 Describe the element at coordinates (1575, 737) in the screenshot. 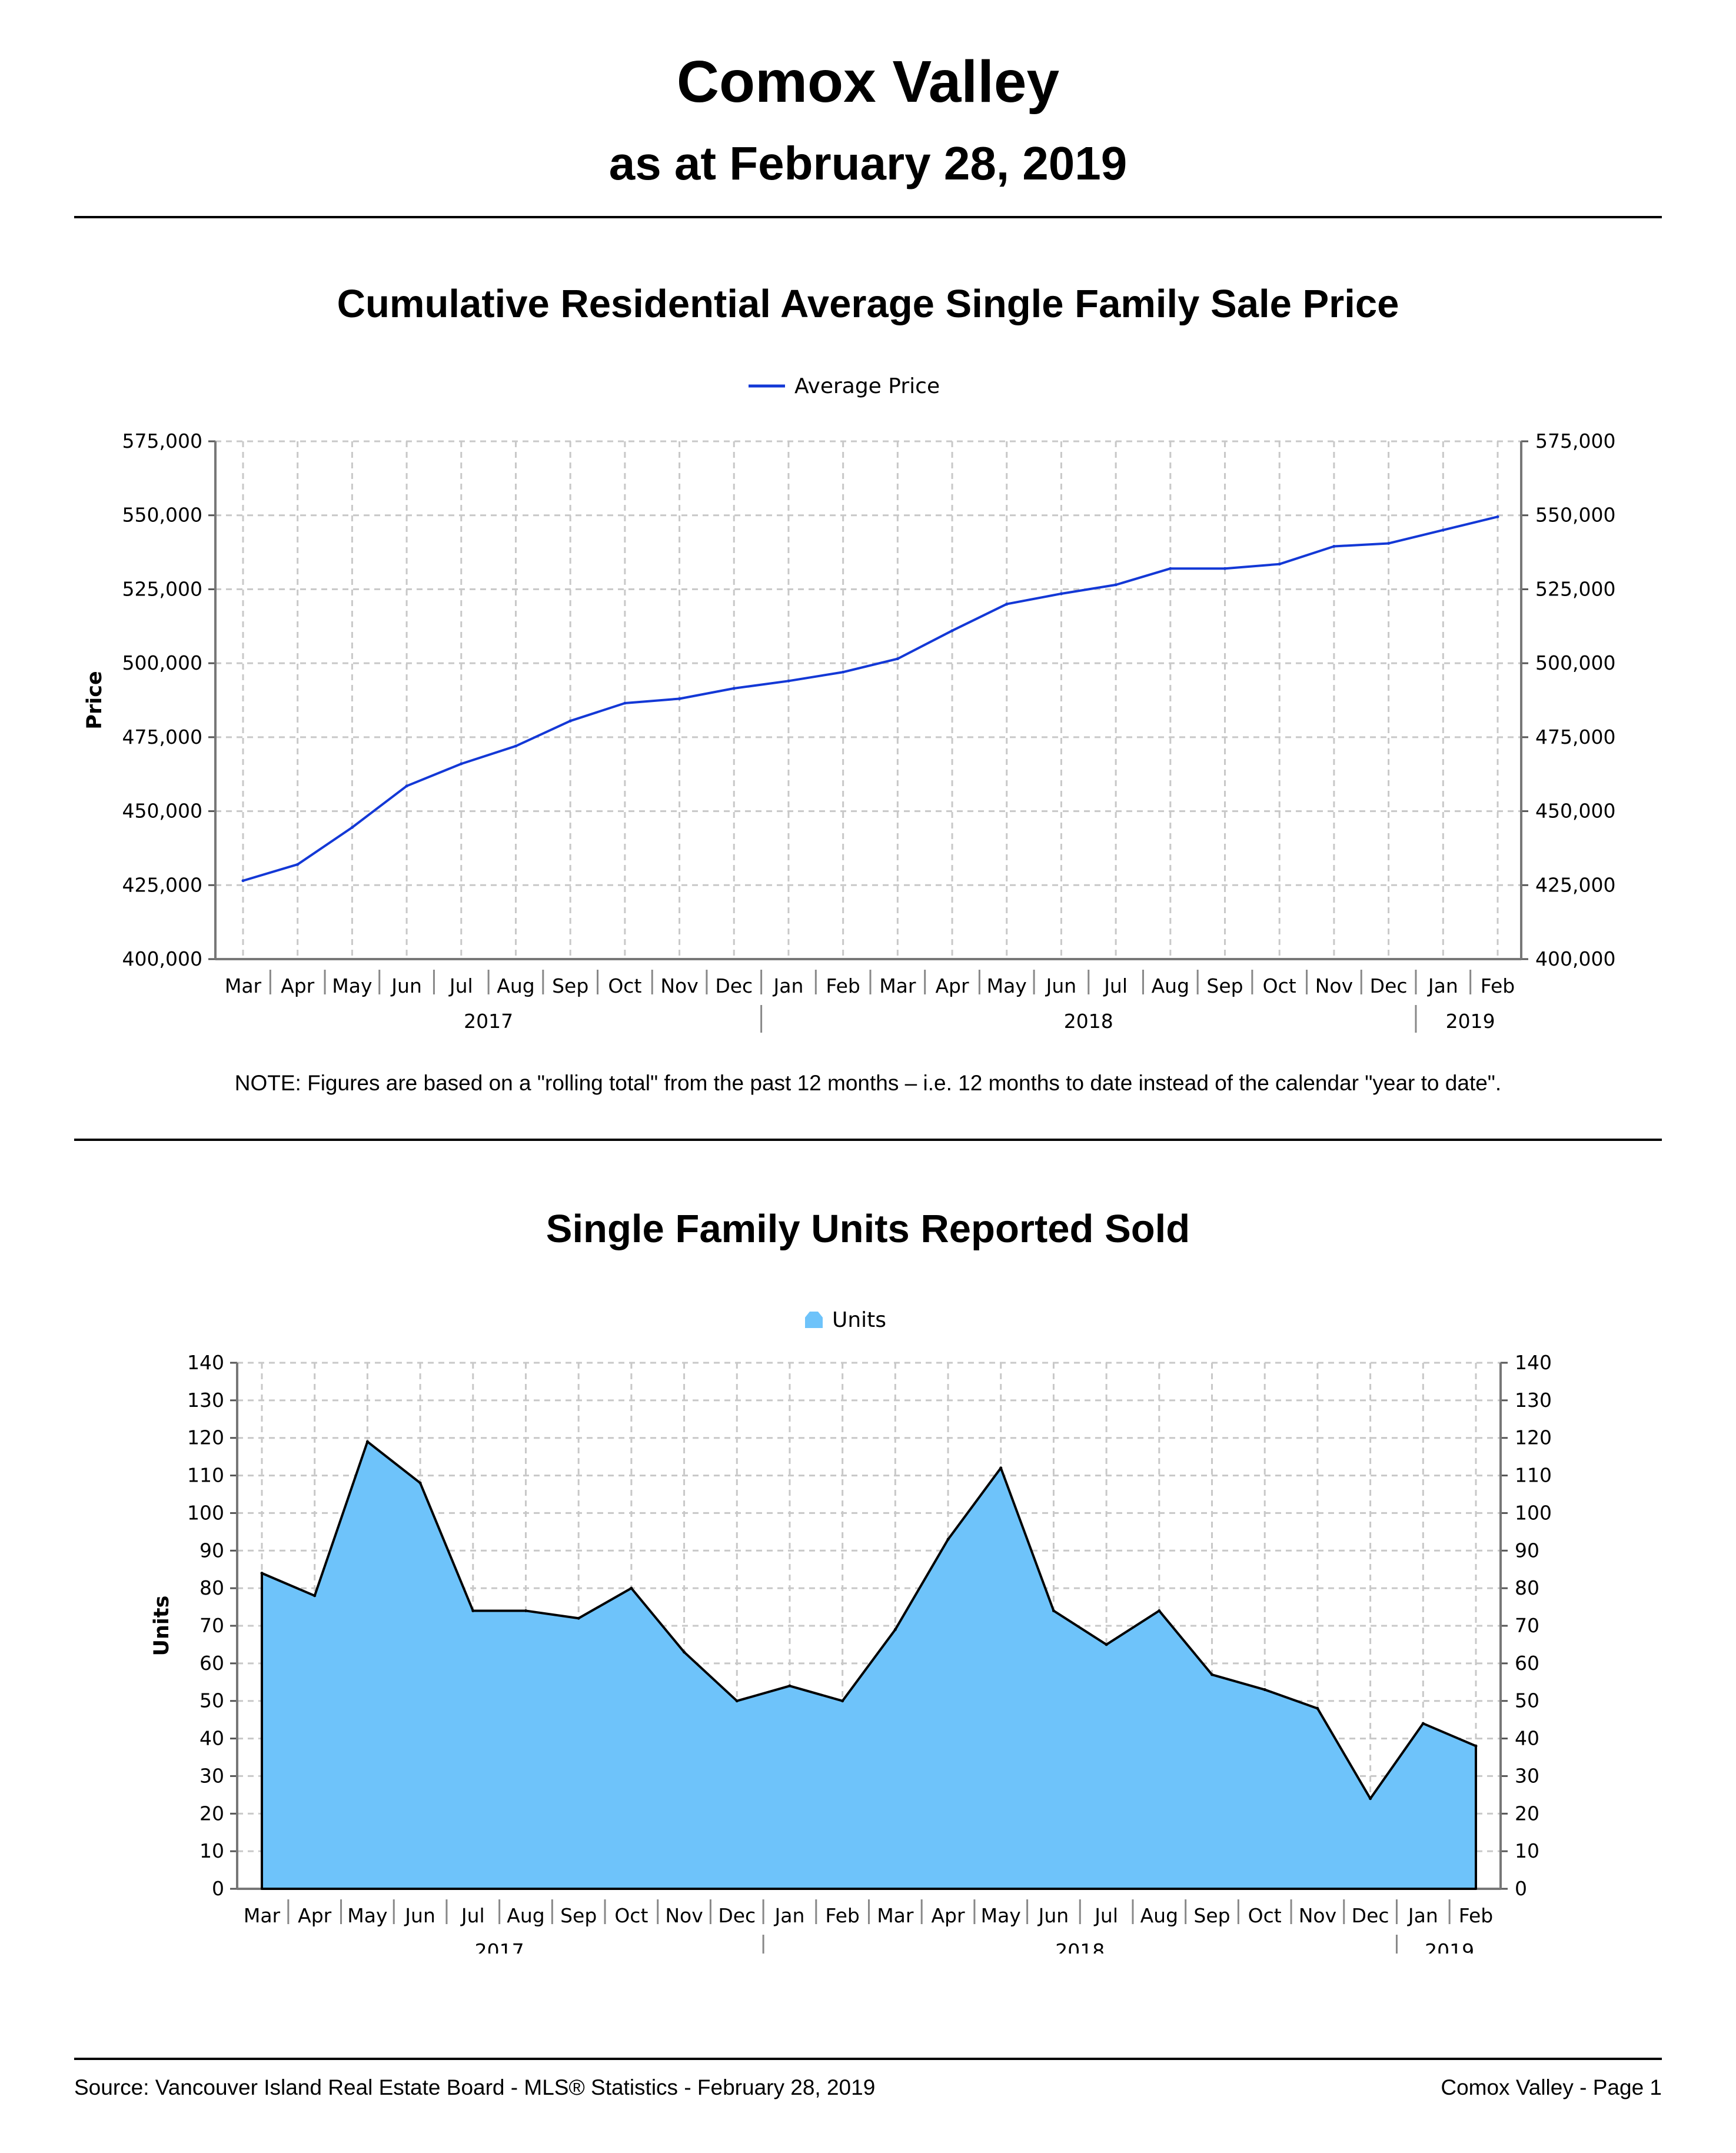

I see `y-tick-label-right: 475,000` at that location.